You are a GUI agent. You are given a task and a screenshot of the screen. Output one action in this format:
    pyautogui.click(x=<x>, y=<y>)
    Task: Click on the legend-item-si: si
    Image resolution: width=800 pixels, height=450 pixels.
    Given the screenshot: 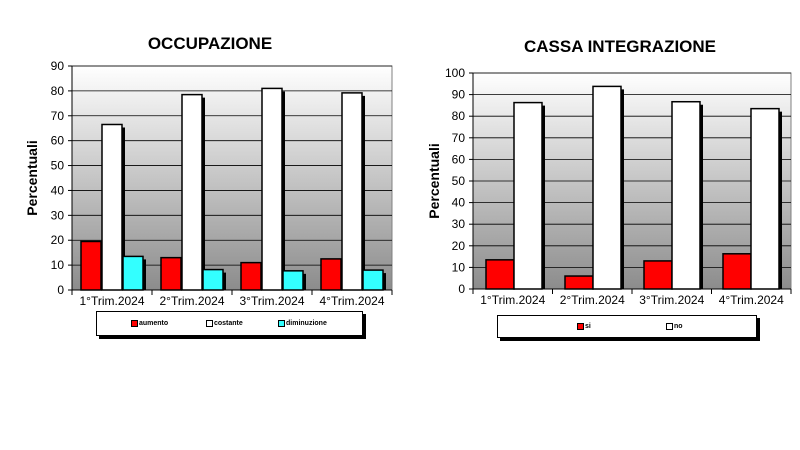 What is the action you would take?
    pyautogui.click(x=584, y=326)
    